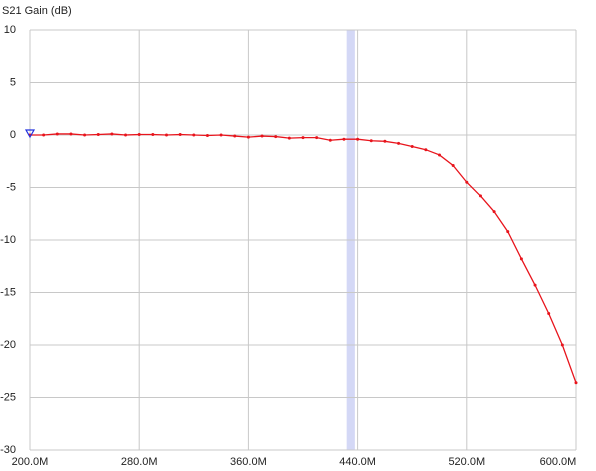 Image resolution: width=596 pixels, height=471 pixels. Describe the element at coordinates (10, 30) in the screenshot. I see `y-tick-label: 10` at that location.